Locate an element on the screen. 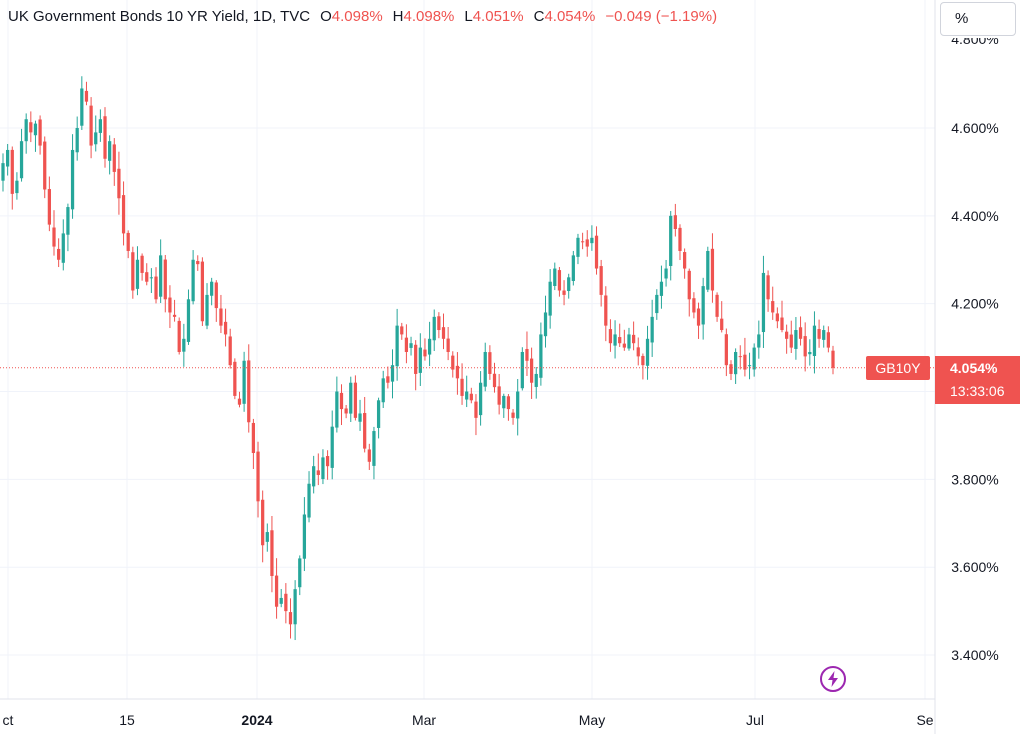 This screenshot has height=734, width=1020. lightning-icon is located at coordinates (833, 679).